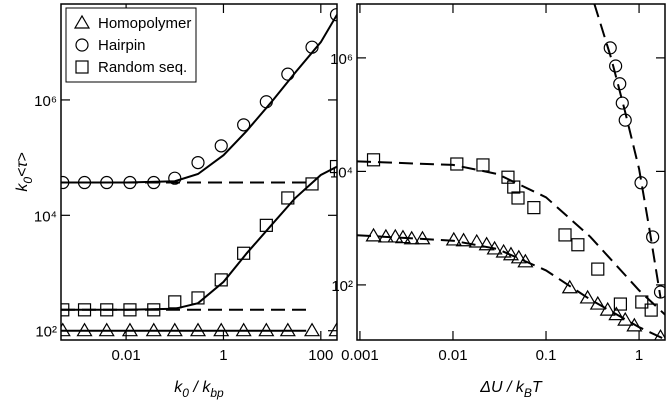  Describe the element at coordinates (360, 355) in the screenshot. I see `x-tick-label: 0.001` at that location.